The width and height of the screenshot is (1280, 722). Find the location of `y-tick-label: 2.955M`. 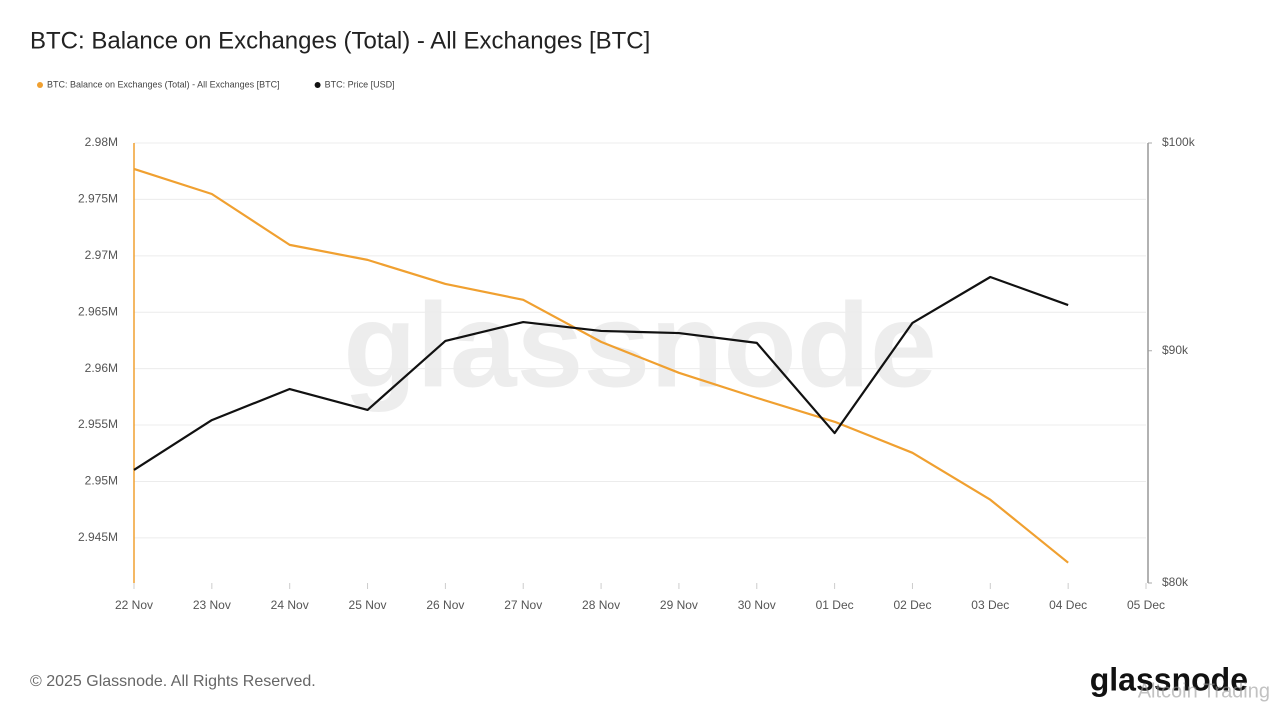

y-tick-label: 2.955M is located at coordinates (98, 424).